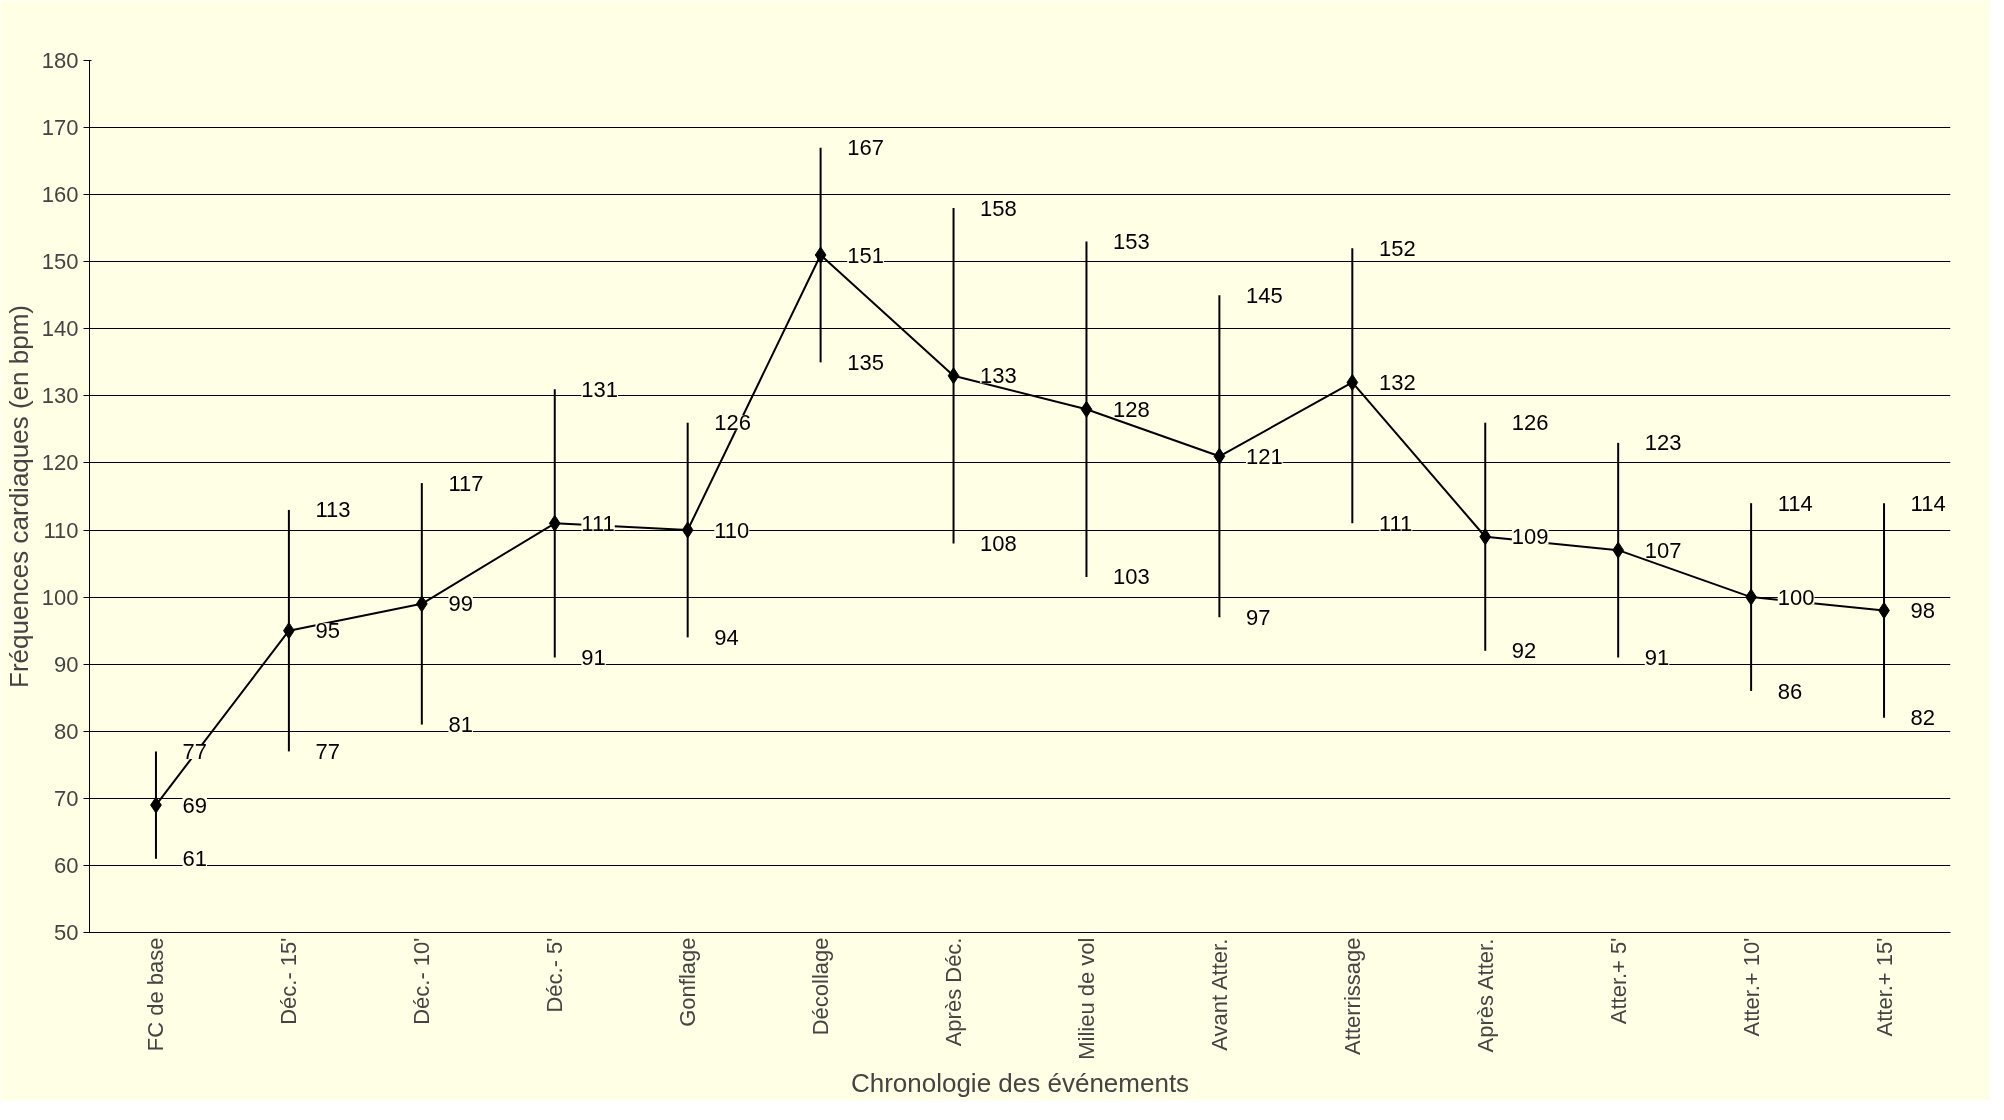  I want to click on x-tick-label: Atter.+ 15', so click(1884, 987).